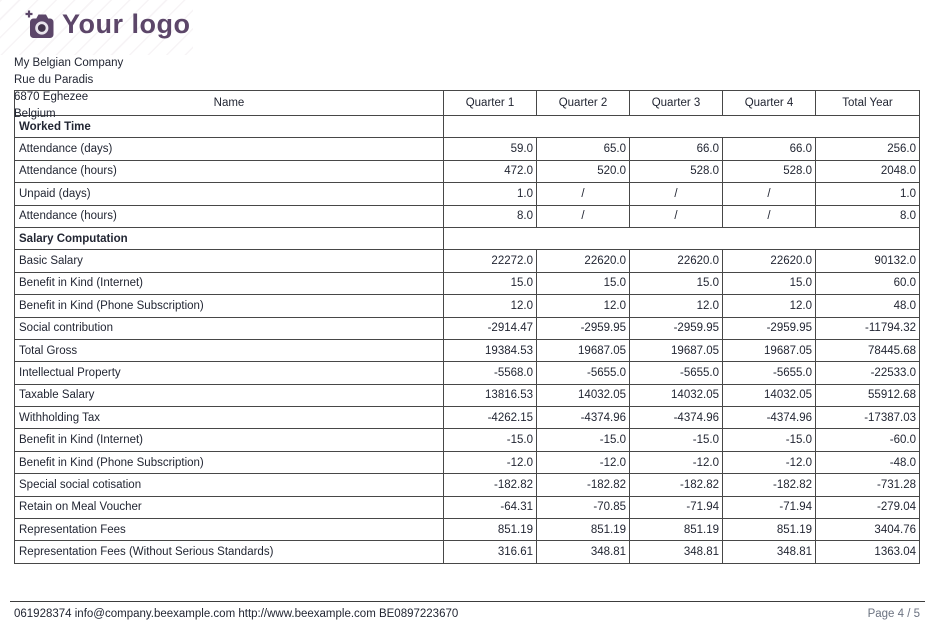 Image resolution: width=933 pixels, height=641 pixels. Describe the element at coordinates (41, 26) in the screenshot. I see `camera-icon` at that location.